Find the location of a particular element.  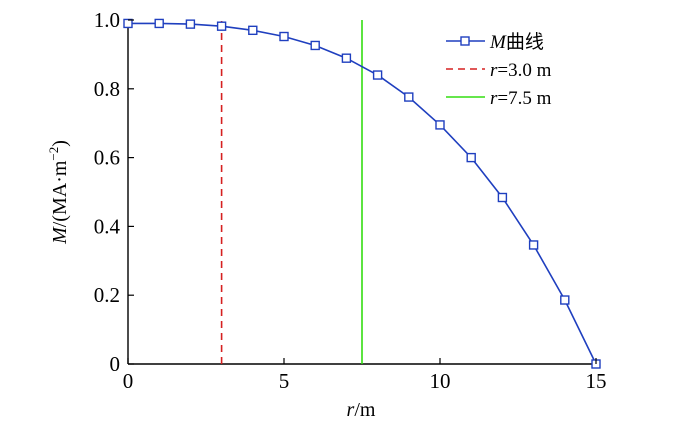

legend-item-r3: r=3.0 m is located at coordinates (499, 70).